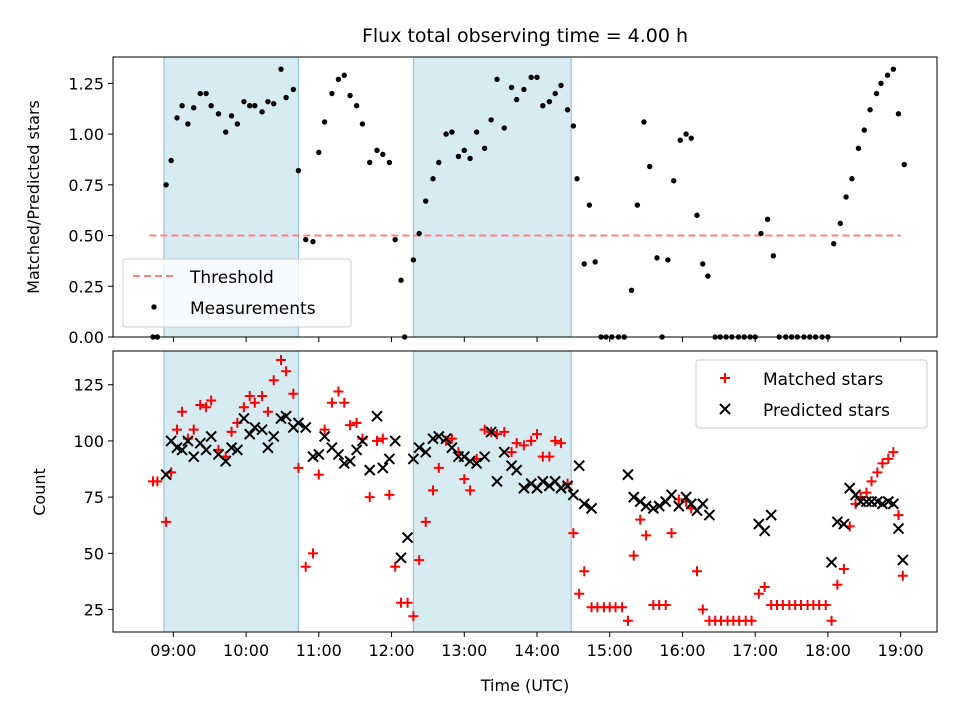  What do you see at coordinates (86, 337) in the screenshot?
I see `ratio-y-tick-label: 0.00` at bounding box center [86, 337].